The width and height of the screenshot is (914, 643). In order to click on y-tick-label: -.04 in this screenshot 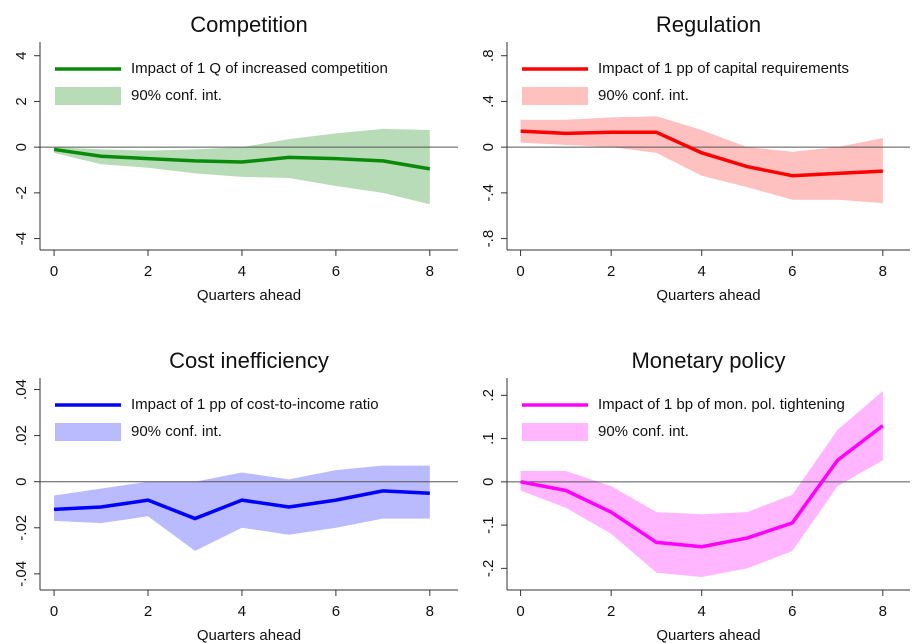, I will do `click(21, 574)`.